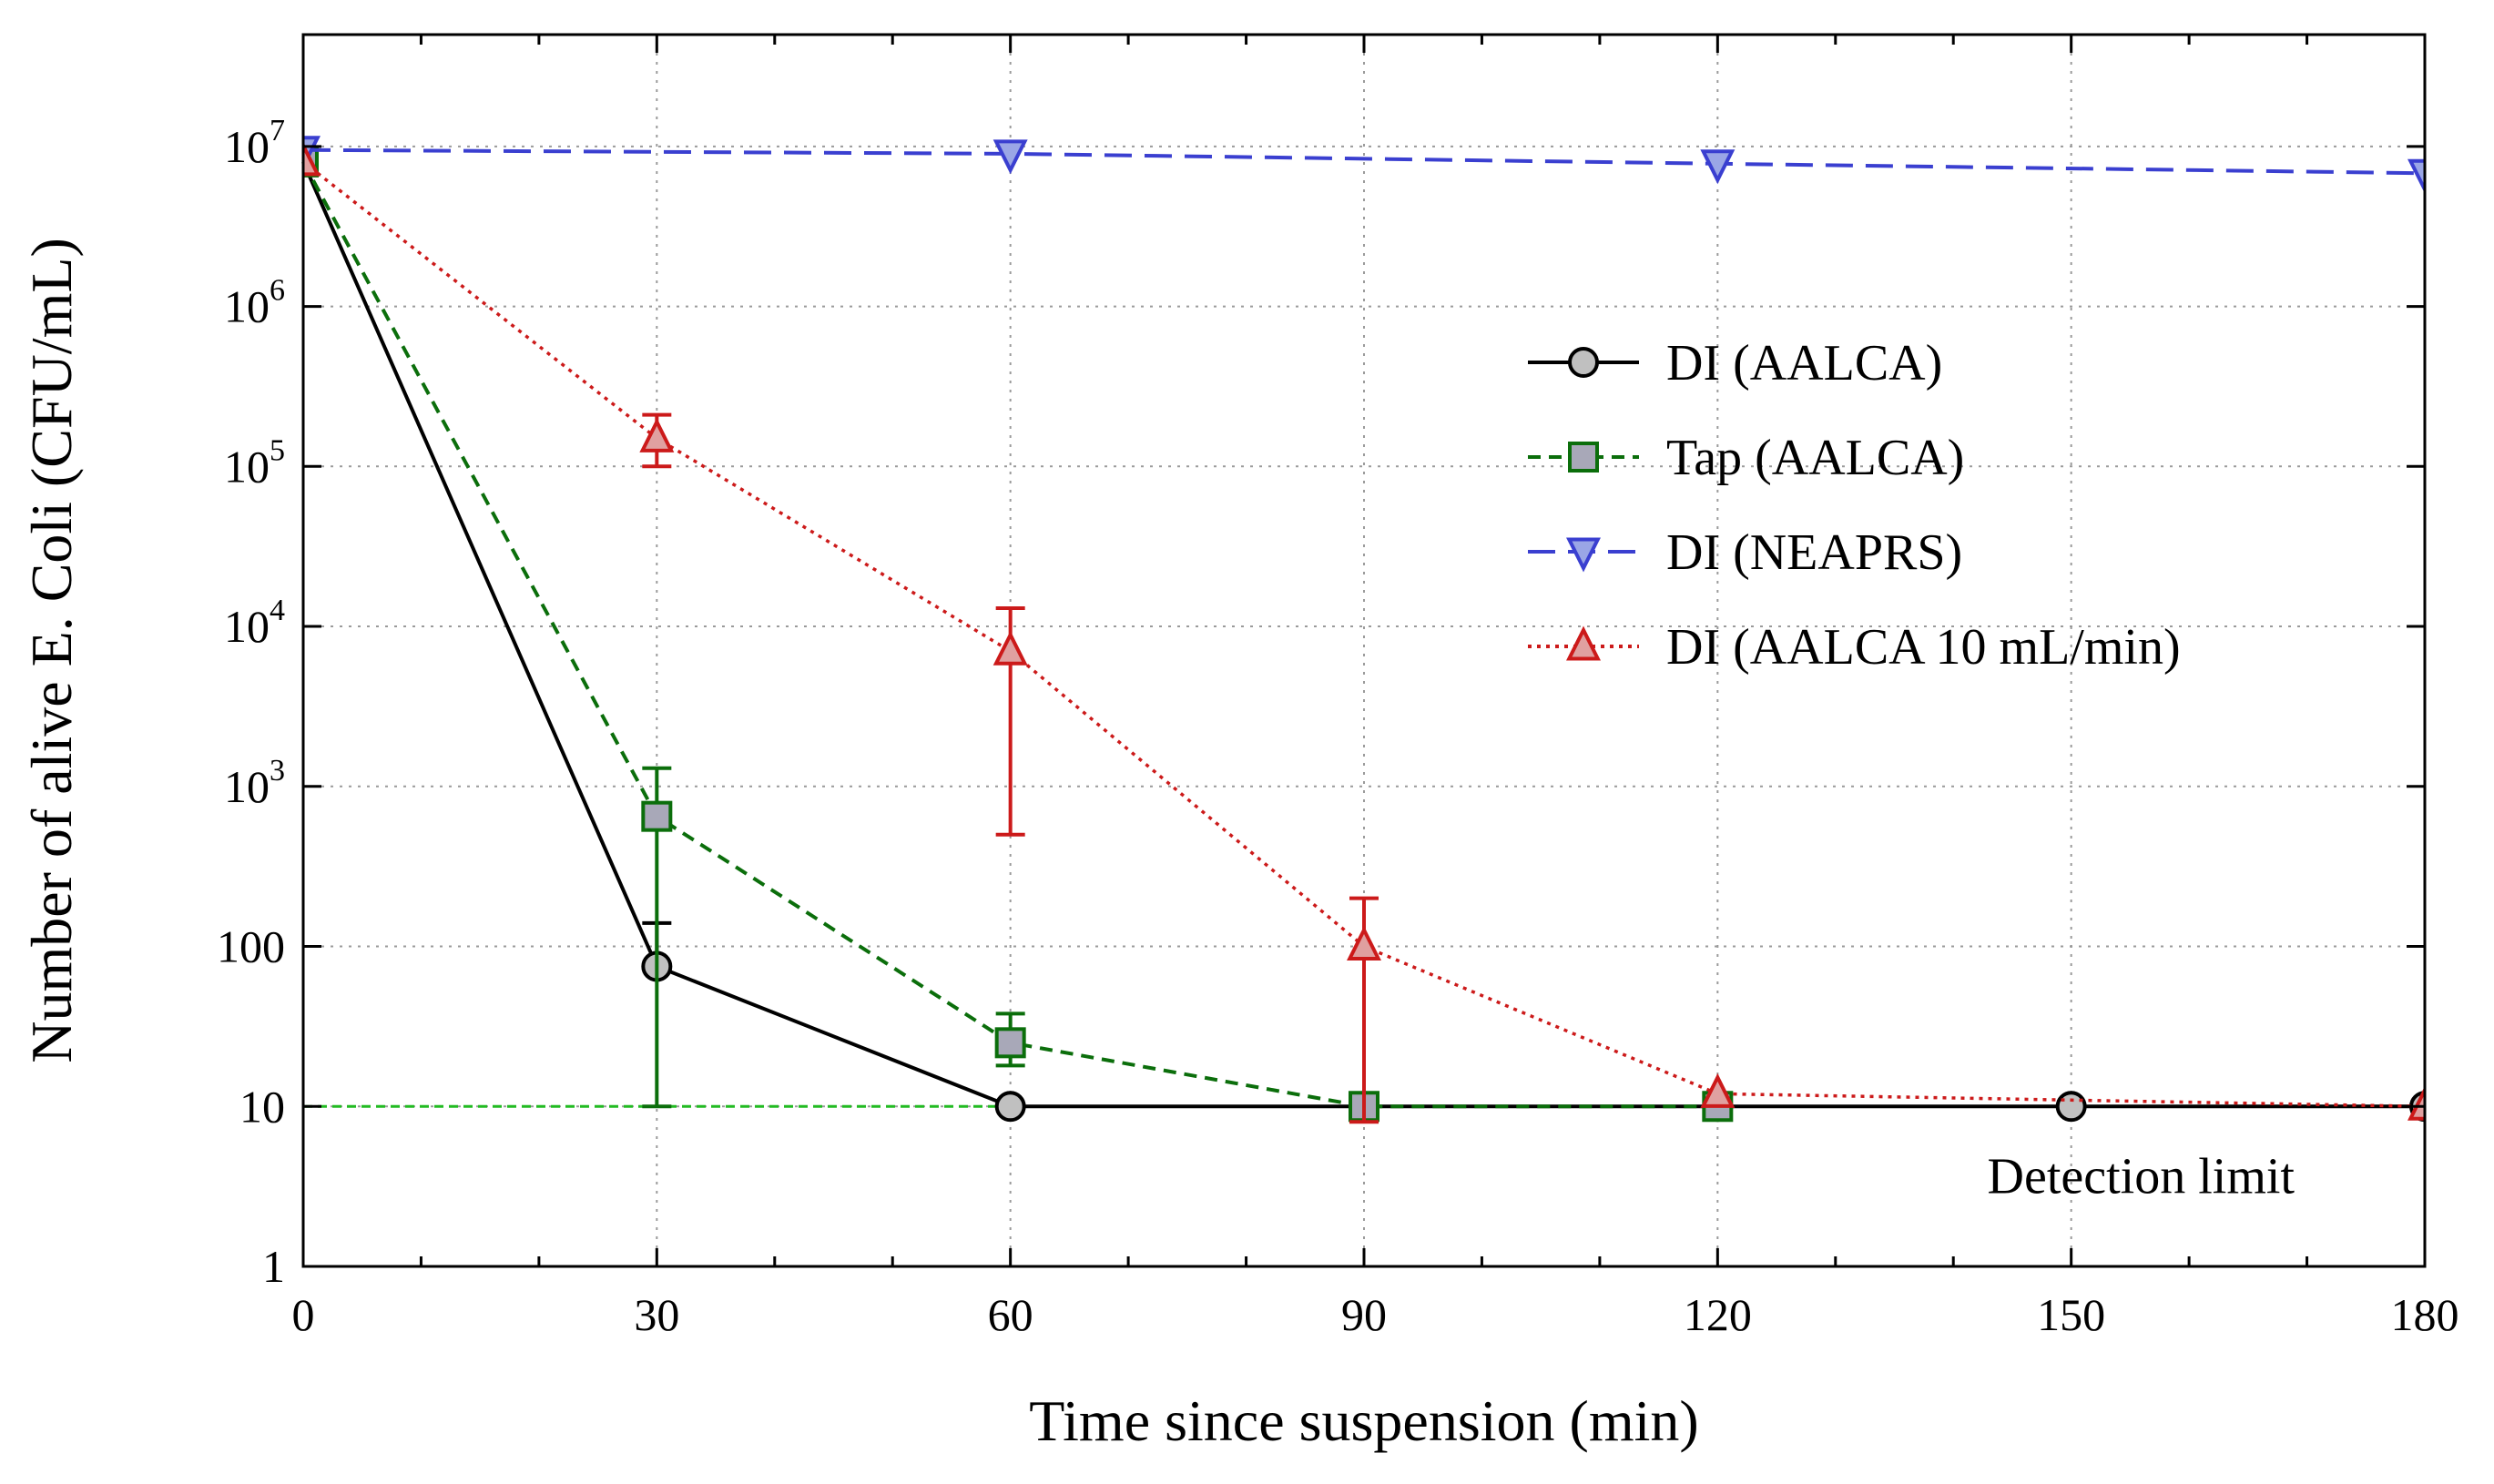 The image size is (2494, 1484). I want to click on legend-item: DI (NEAPRS), so click(1745, 552).